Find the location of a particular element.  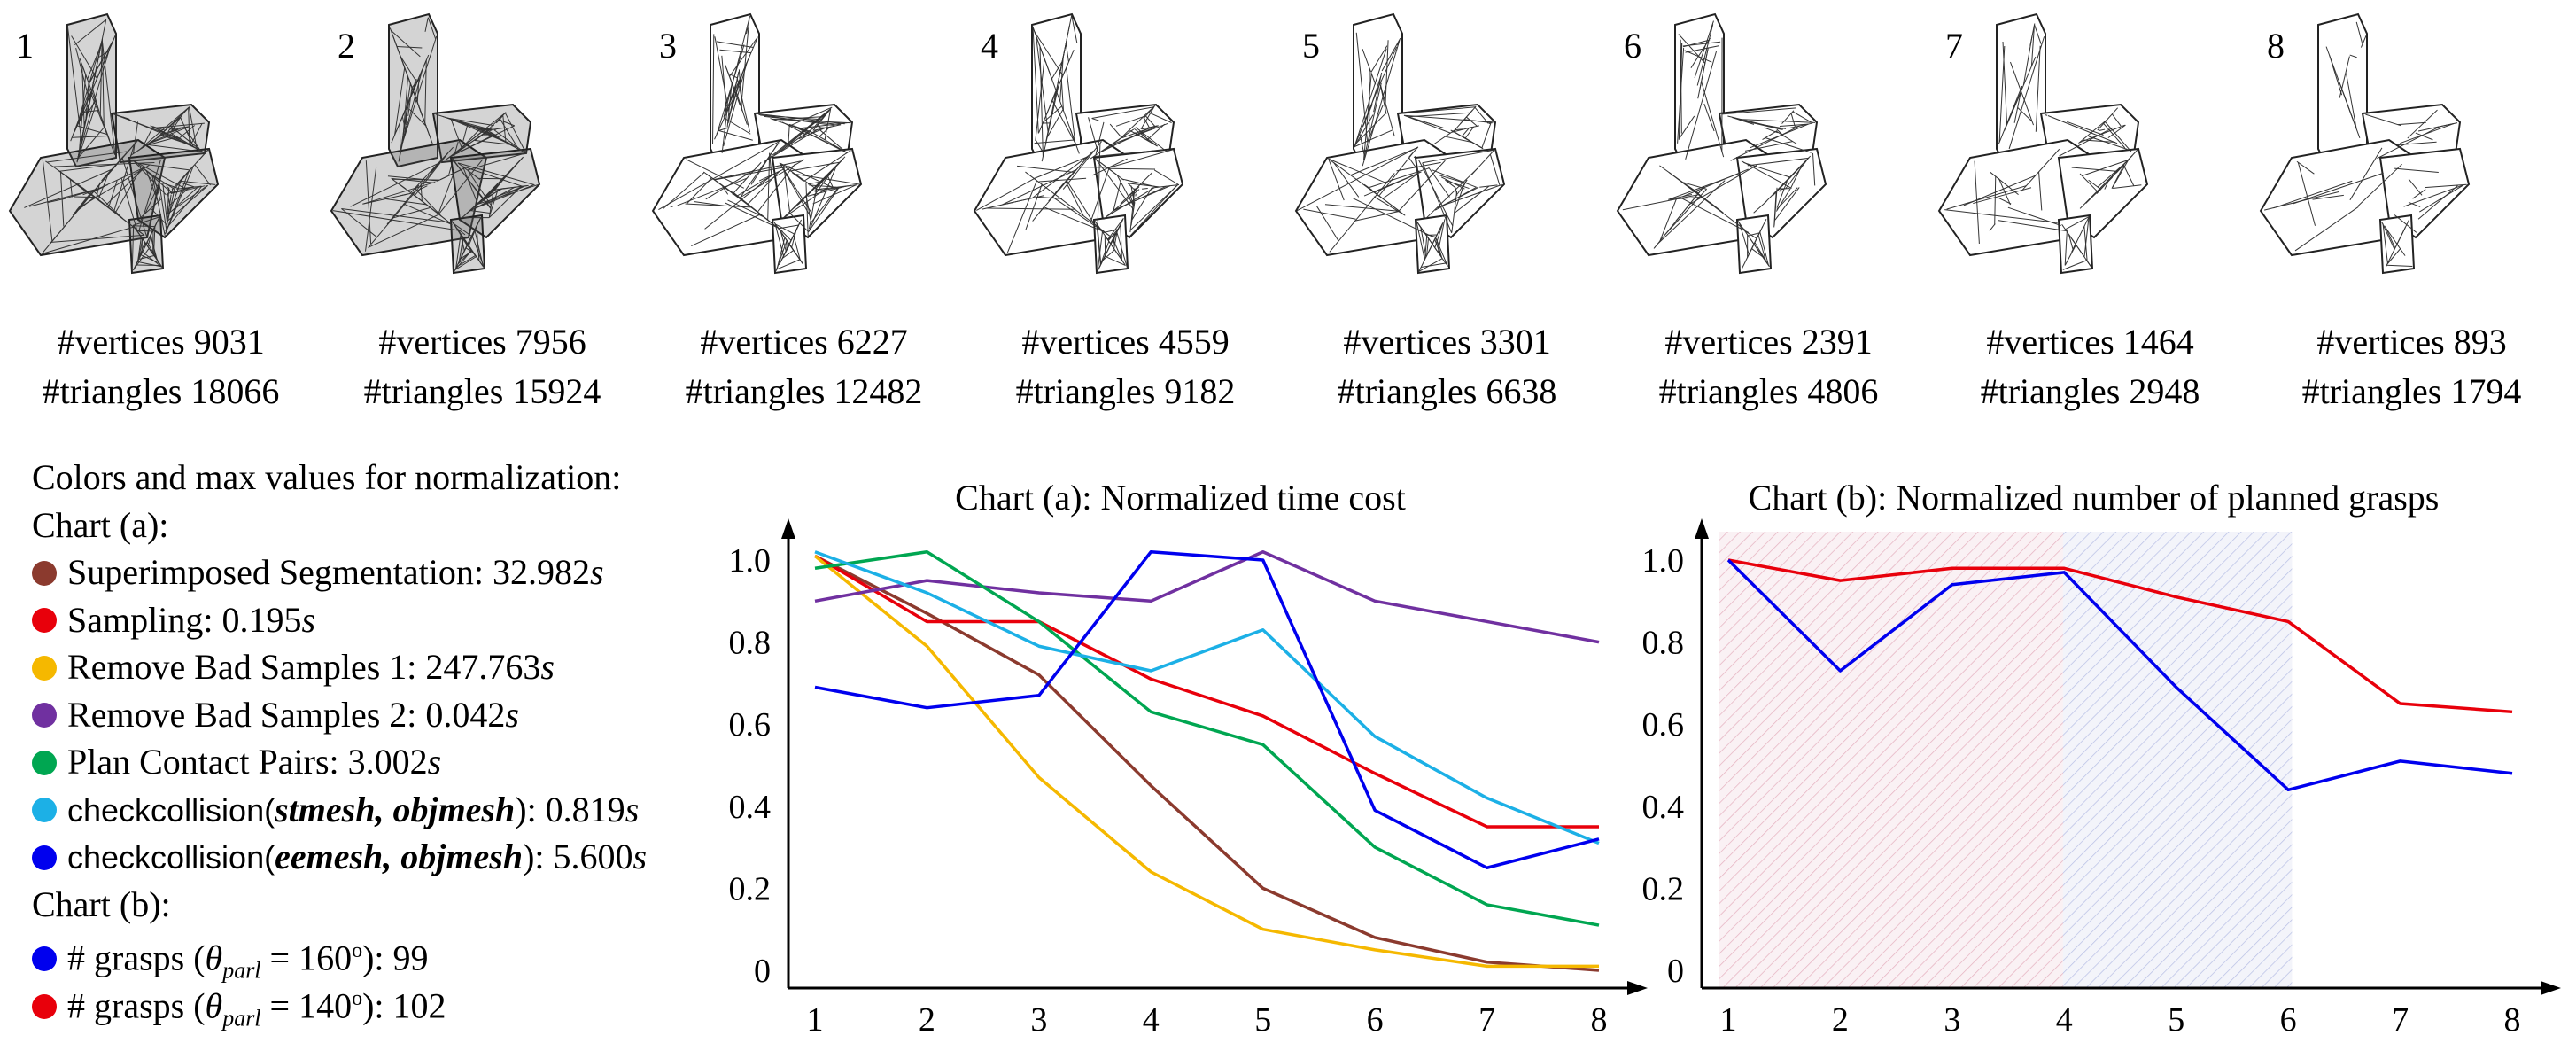

legend-unit: s is located at coordinates (632, 809).